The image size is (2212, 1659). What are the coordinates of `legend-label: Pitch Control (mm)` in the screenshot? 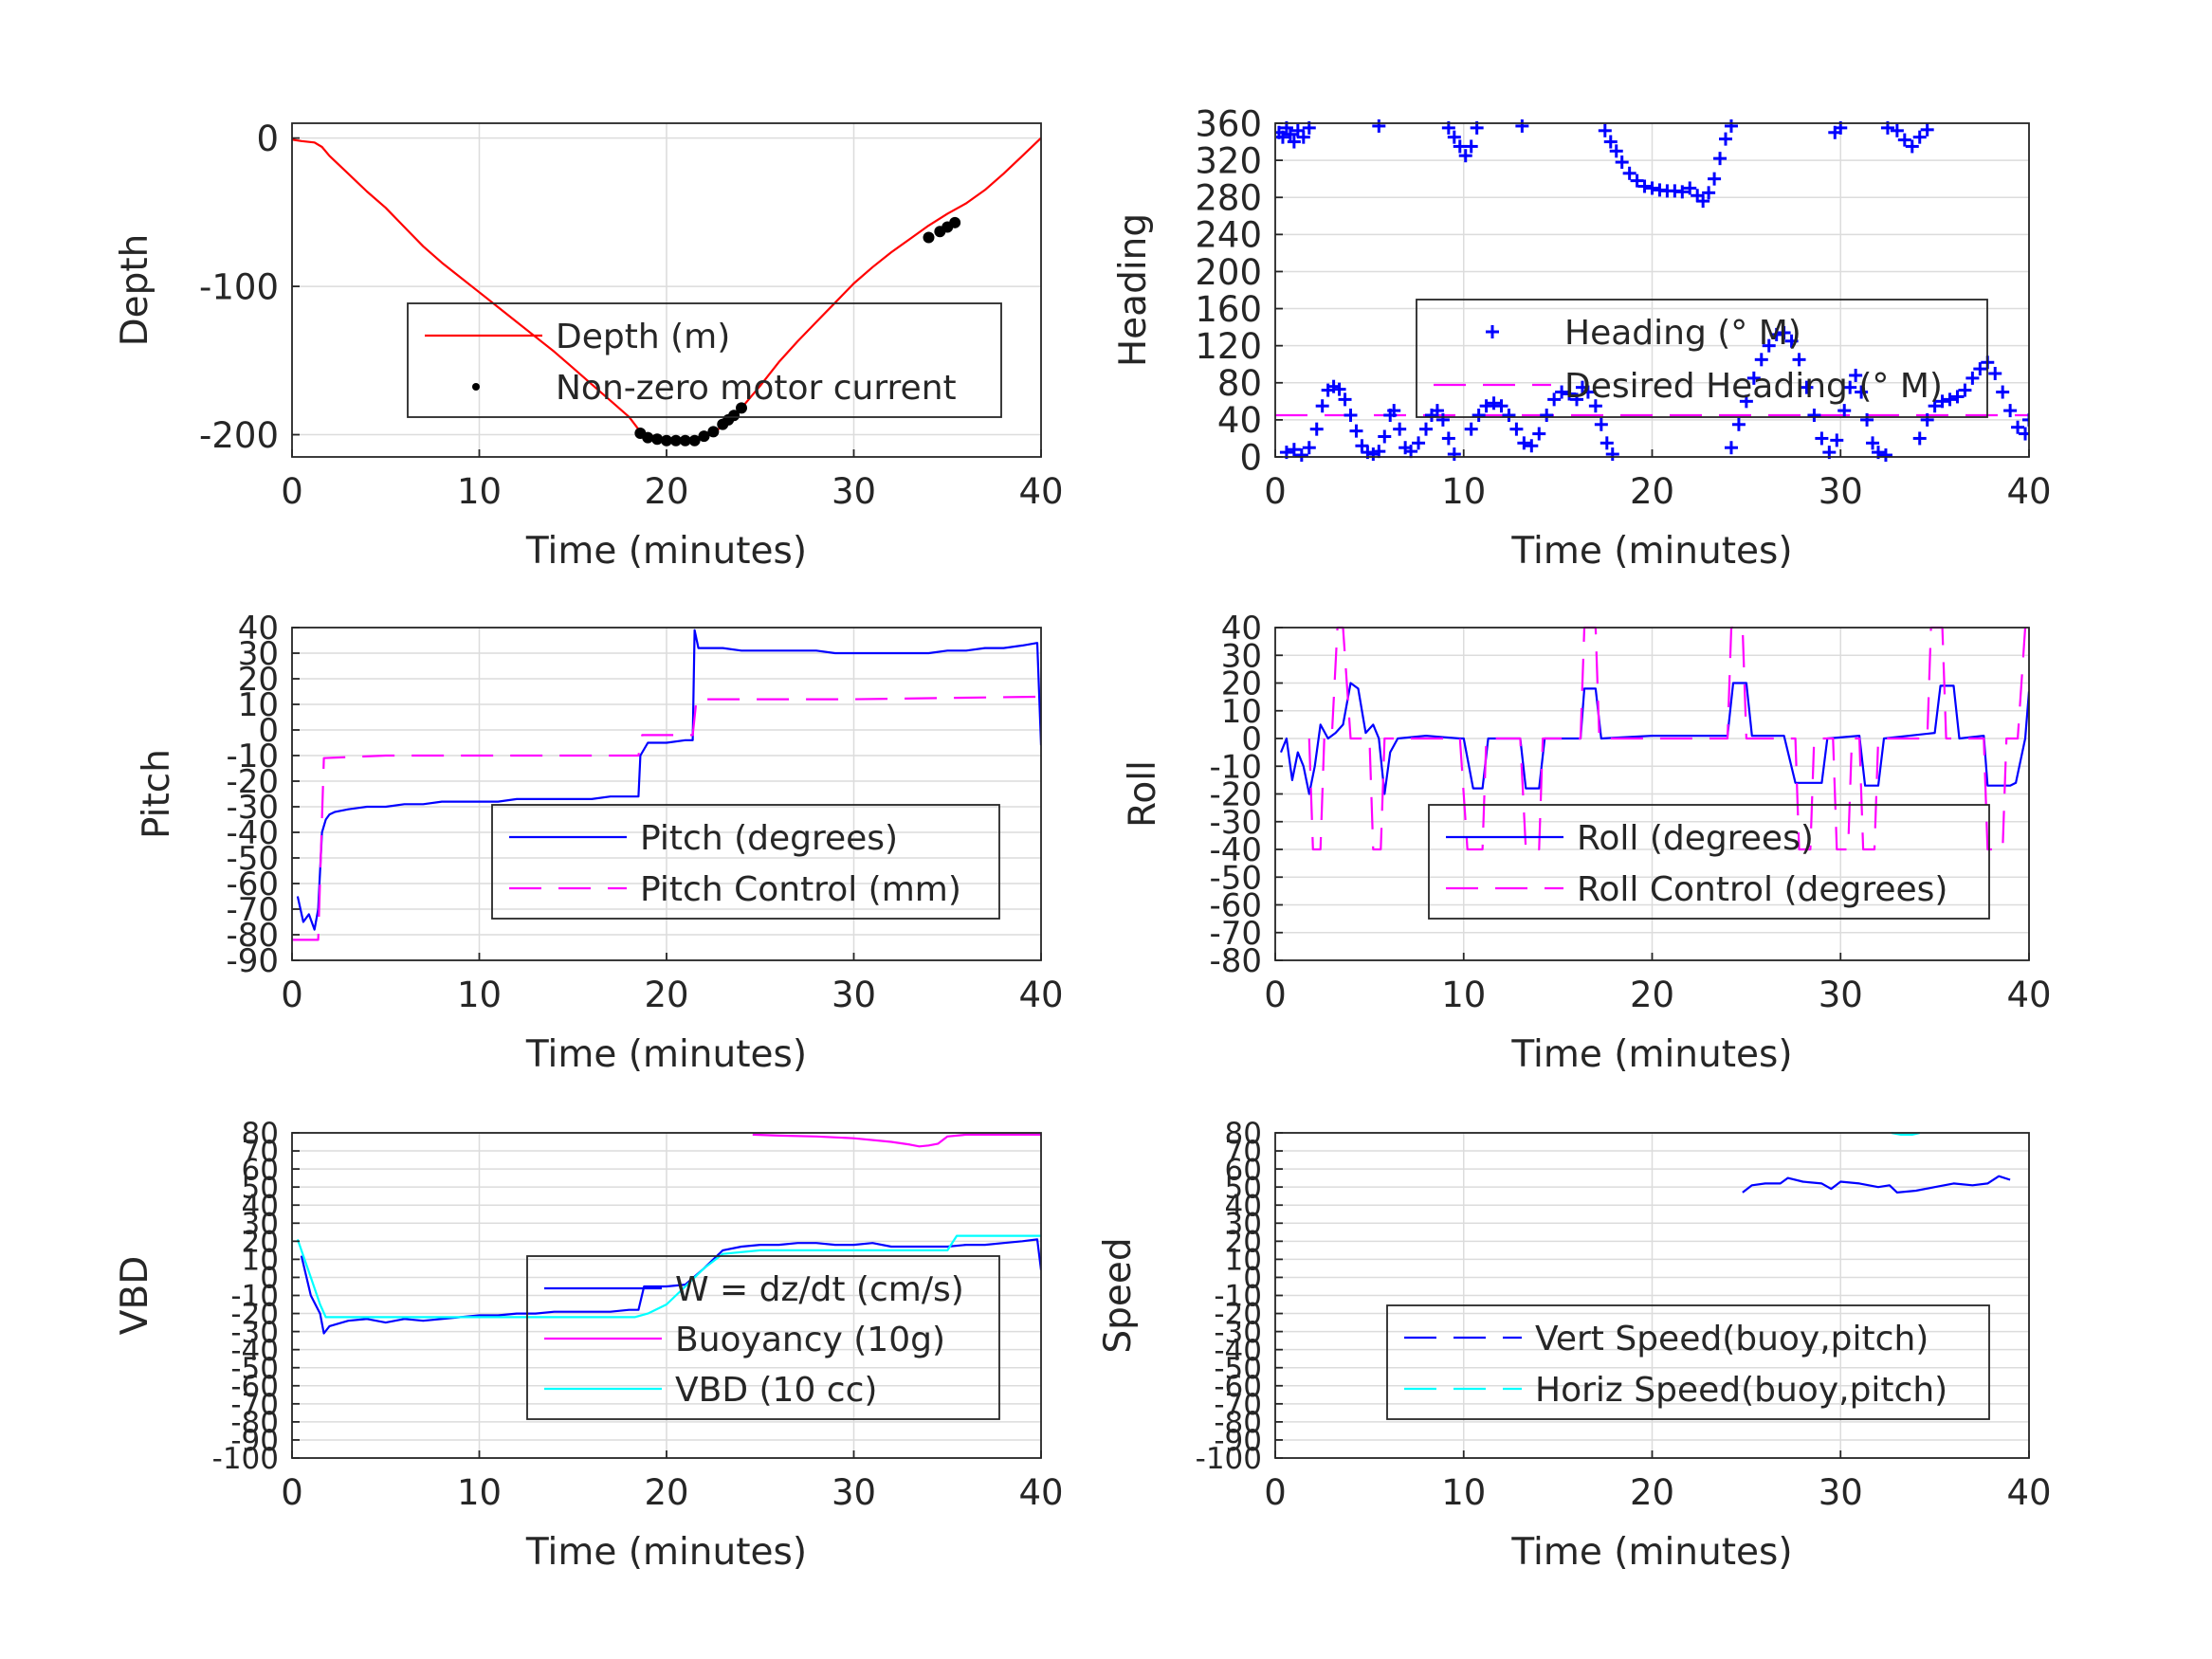 It's located at (800, 889).